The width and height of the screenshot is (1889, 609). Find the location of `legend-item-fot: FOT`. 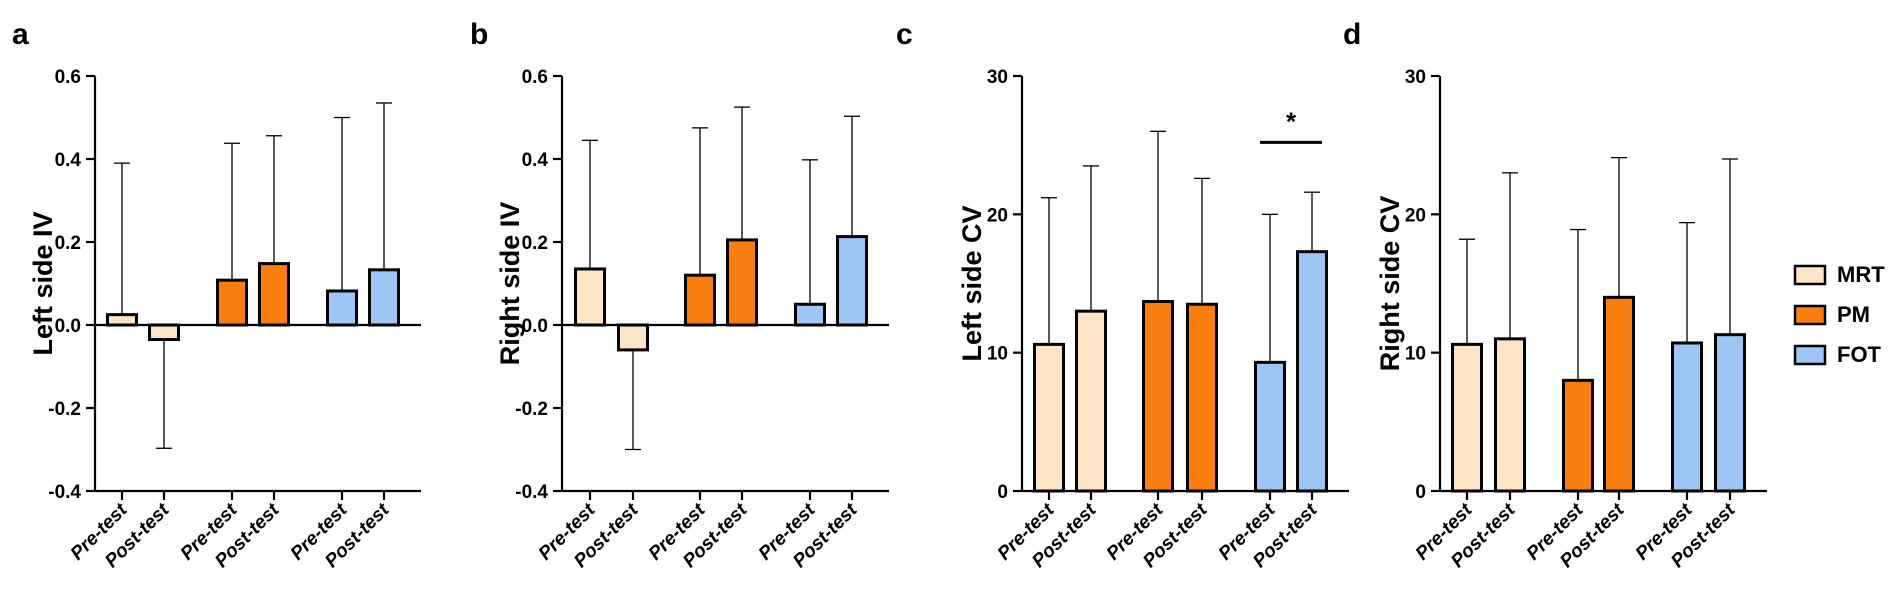

legend-item-fot: FOT is located at coordinates (1837, 354).